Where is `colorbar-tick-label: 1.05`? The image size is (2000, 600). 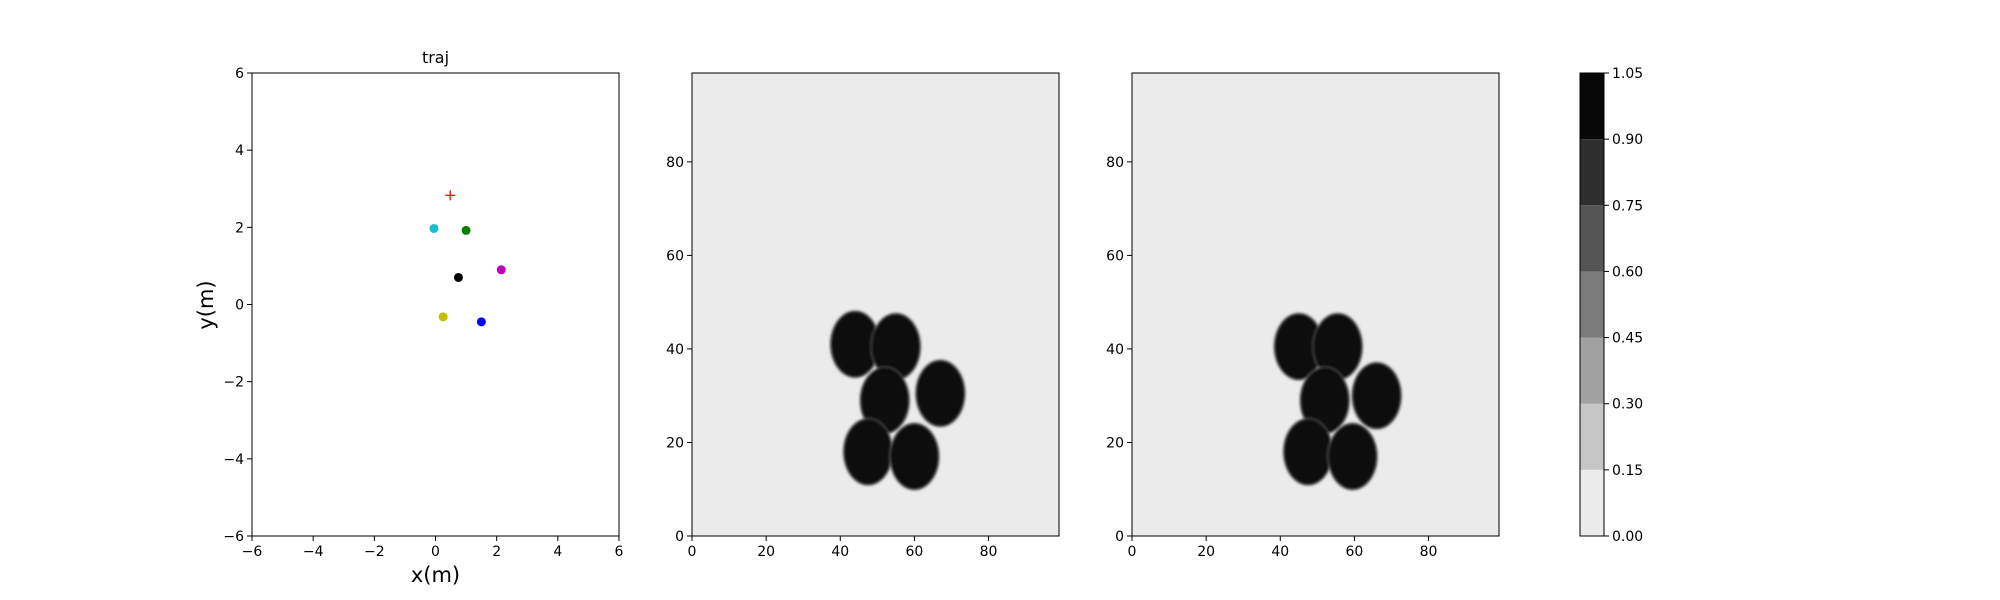
colorbar-tick-label: 1.05 is located at coordinates (1627, 74).